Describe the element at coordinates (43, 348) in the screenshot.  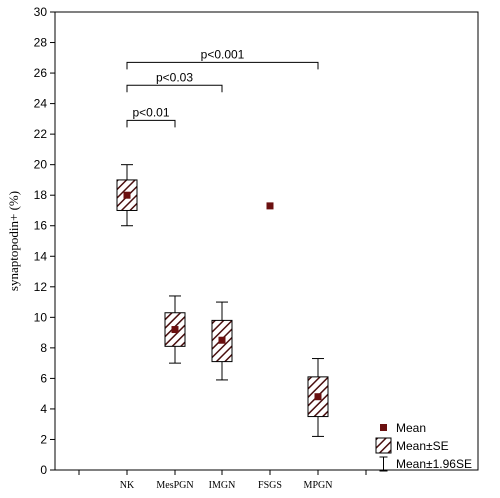
I see `y-tick-label: 8` at that location.